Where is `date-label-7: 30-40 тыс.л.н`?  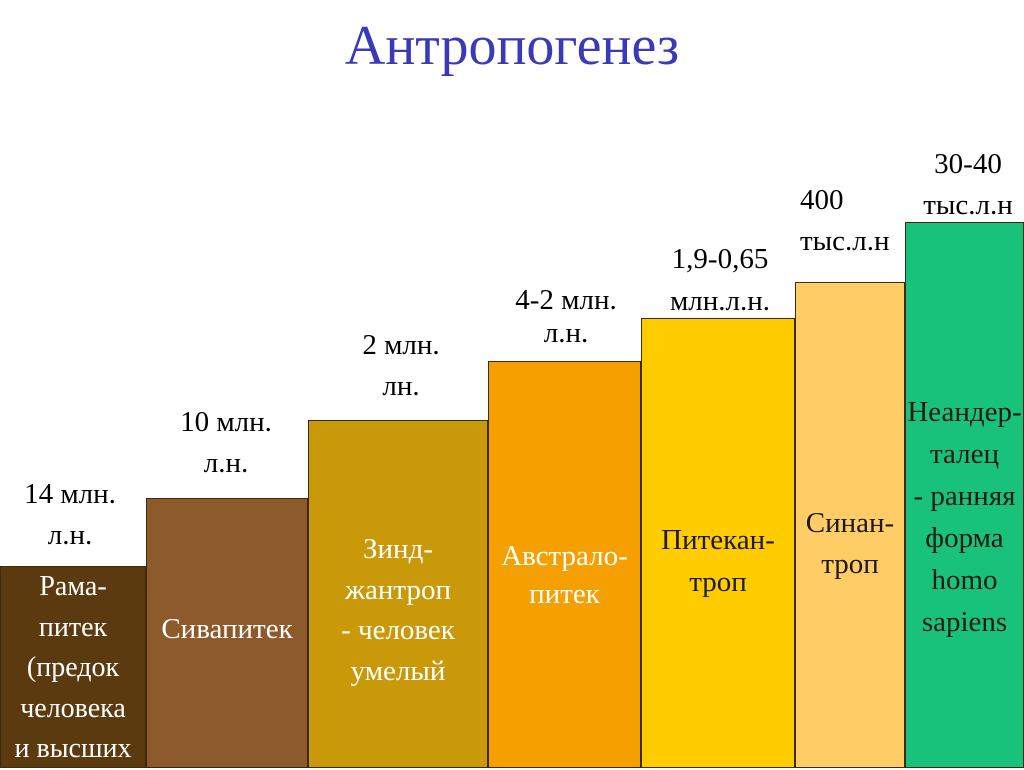 date-label-7: 30-40 тыс.л.н is located at coordinates (968, 184).